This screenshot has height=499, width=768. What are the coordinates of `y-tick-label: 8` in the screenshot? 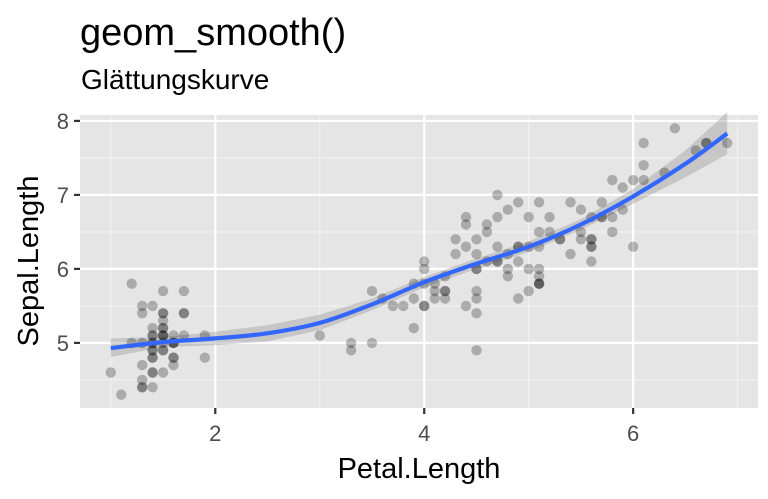 It's located at (63, 121).